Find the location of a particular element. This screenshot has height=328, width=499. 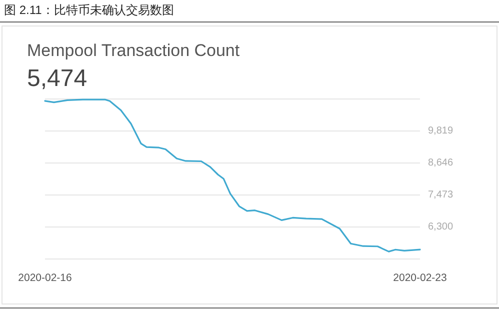

text: 5,474 is located at coordinates (57, 78).